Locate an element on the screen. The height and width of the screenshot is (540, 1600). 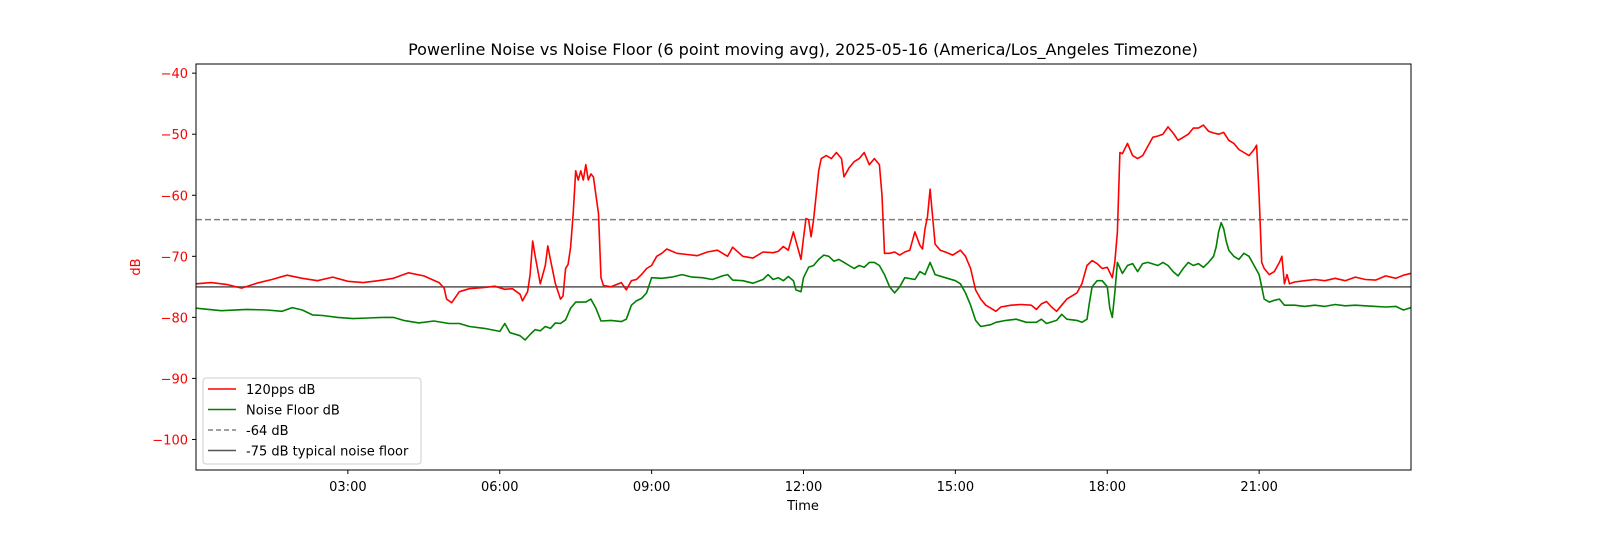
y-tick-label: −90 is located at coordinates (174, 379).